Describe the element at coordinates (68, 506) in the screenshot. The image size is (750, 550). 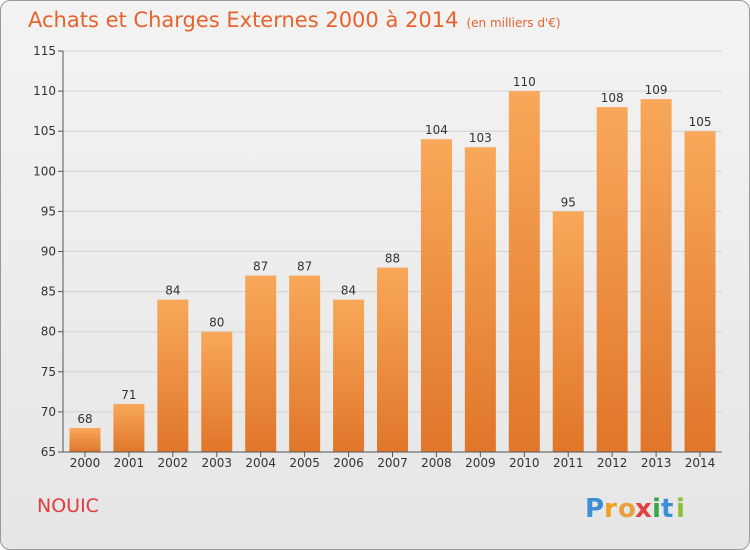
I see `location-label: NOUIC` at that location.